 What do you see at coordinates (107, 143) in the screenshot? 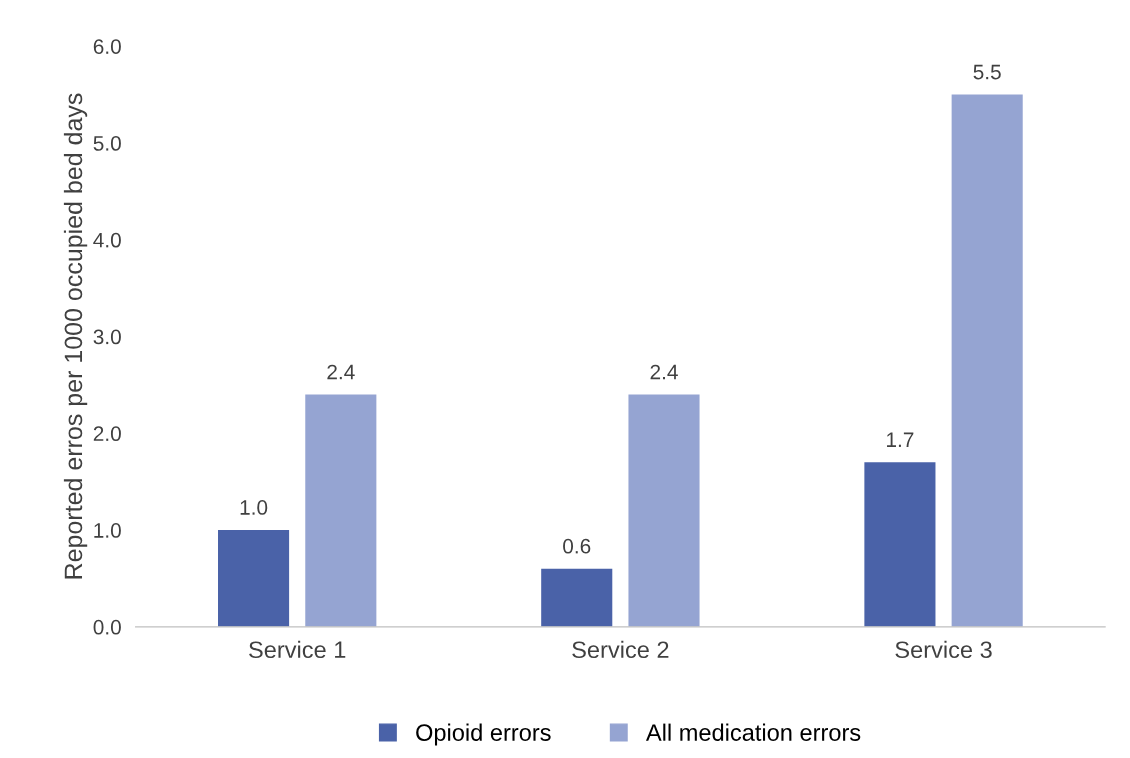
I see `y-tick-label: 5.0` at bounding box center [107, 143].